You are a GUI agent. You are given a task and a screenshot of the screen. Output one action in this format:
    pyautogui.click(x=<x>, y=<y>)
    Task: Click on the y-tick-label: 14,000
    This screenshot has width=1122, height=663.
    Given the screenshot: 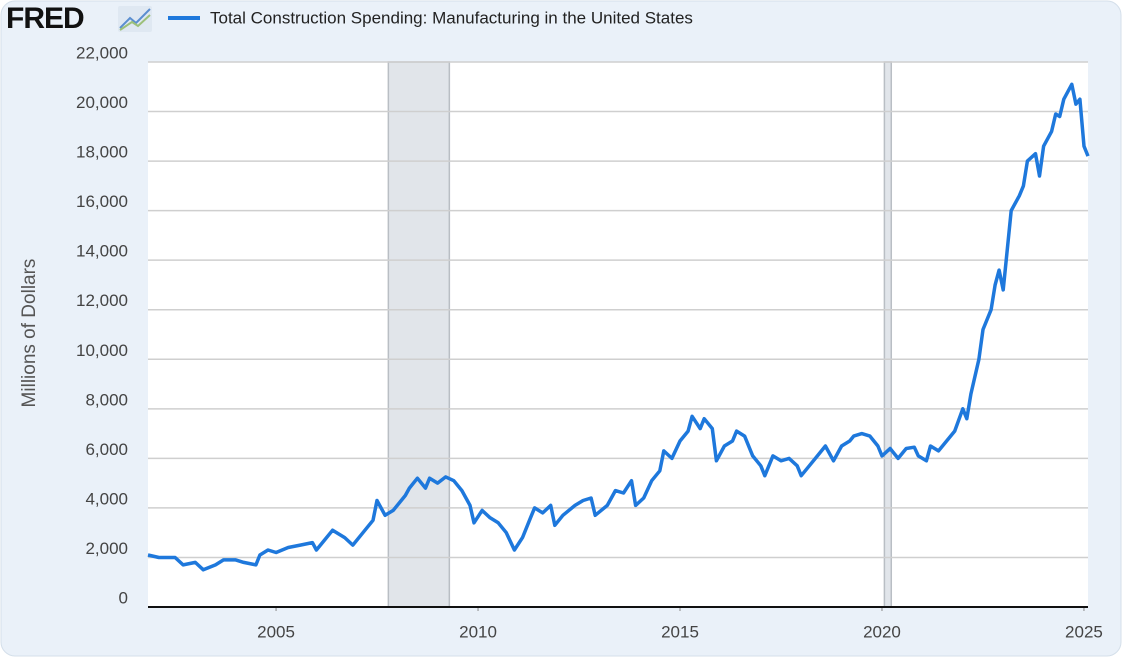 What is the action you would take?
    pyautogui.click(x=102, y=251)
    